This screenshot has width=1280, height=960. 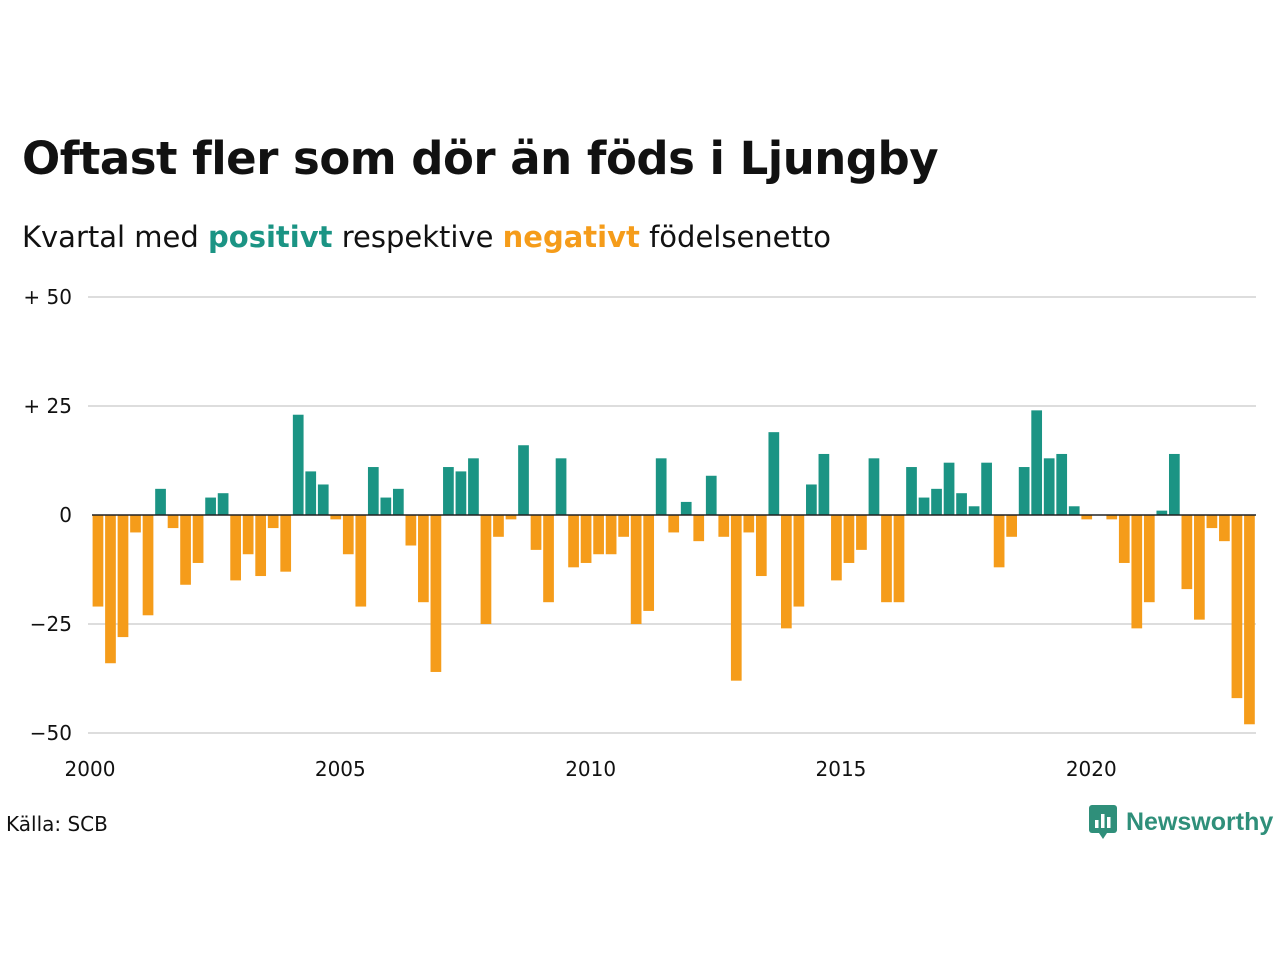 I want to click on y-tick-label: + 25, so click(x=47, y=406).